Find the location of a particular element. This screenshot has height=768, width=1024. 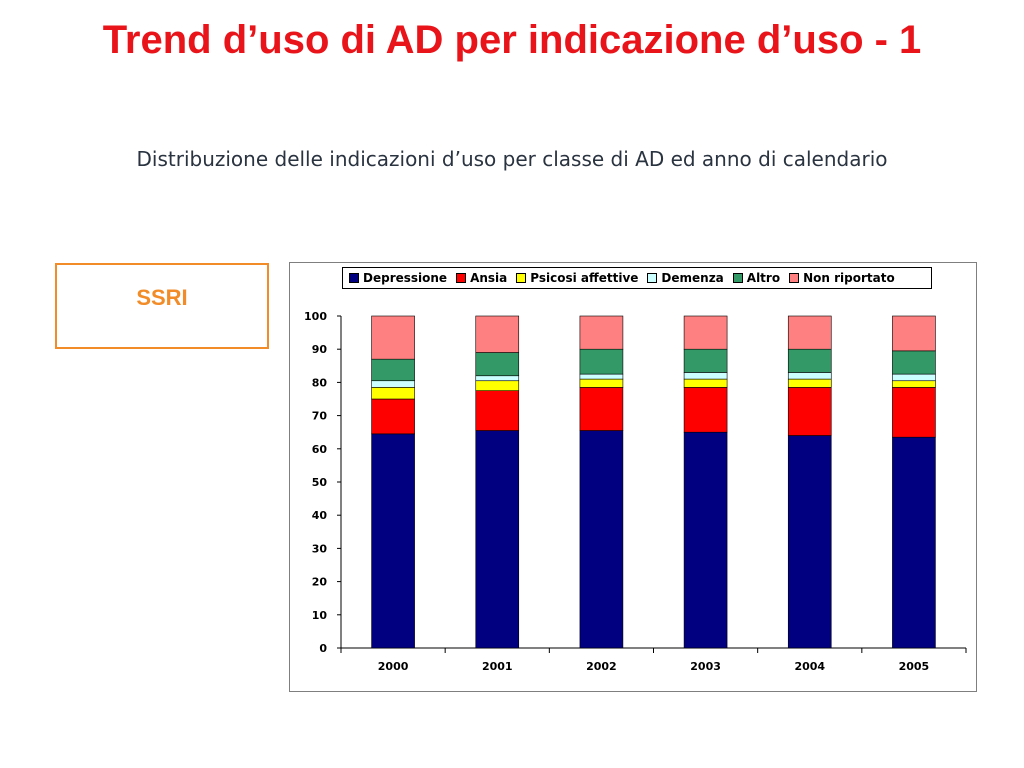

drug-class-box: SSRI is located at coordinates (162, 306).